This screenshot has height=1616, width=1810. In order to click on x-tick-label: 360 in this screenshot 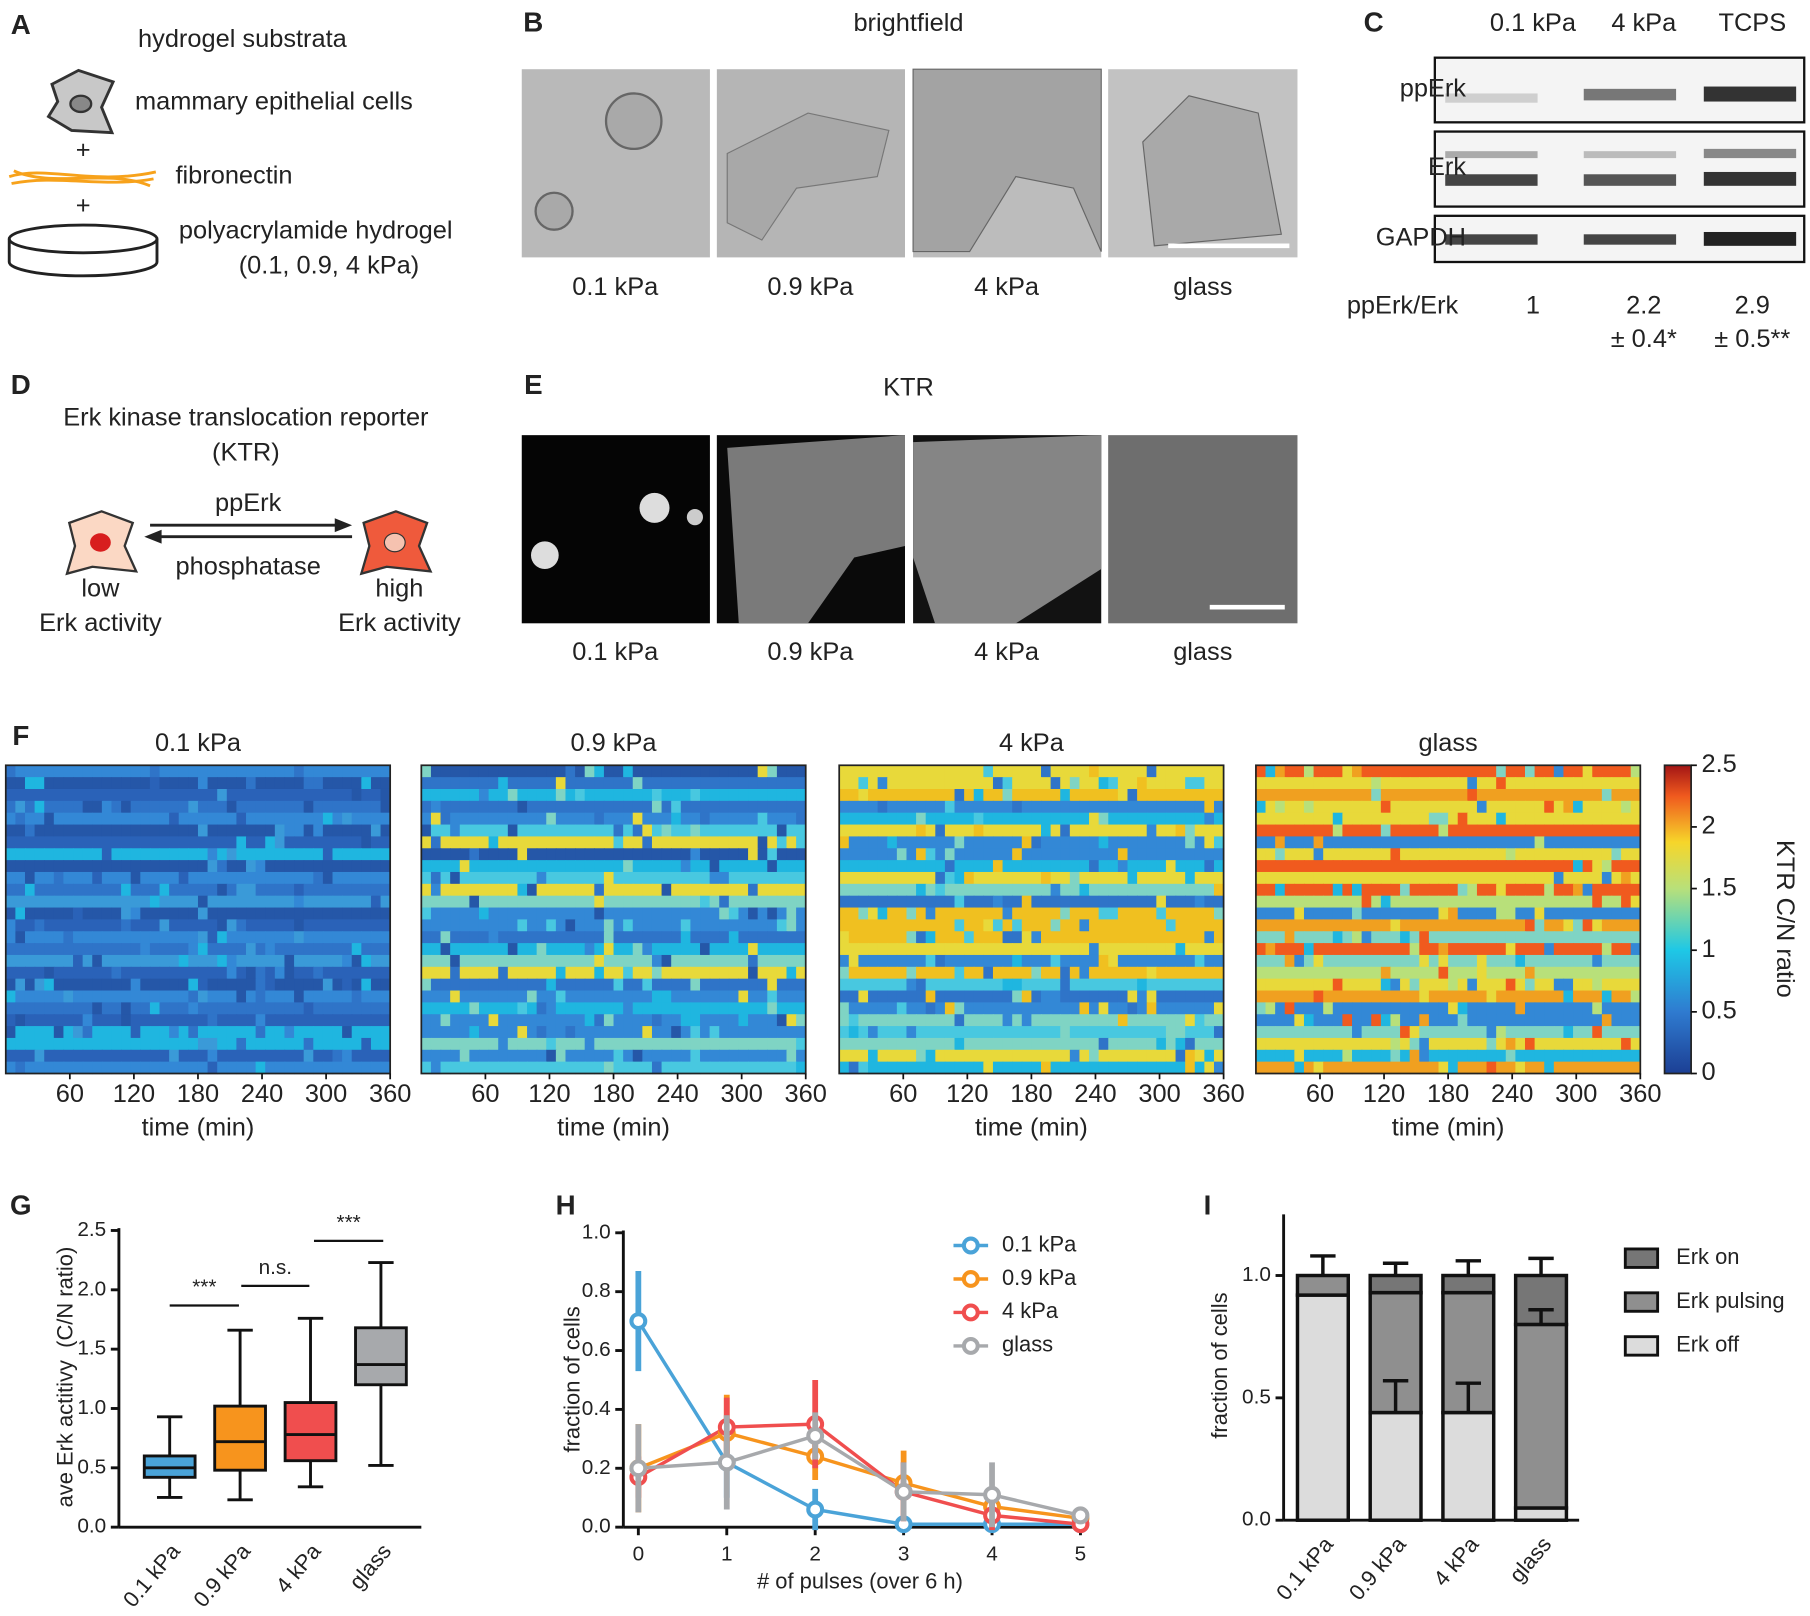, I will do `click(806, 1094)`.